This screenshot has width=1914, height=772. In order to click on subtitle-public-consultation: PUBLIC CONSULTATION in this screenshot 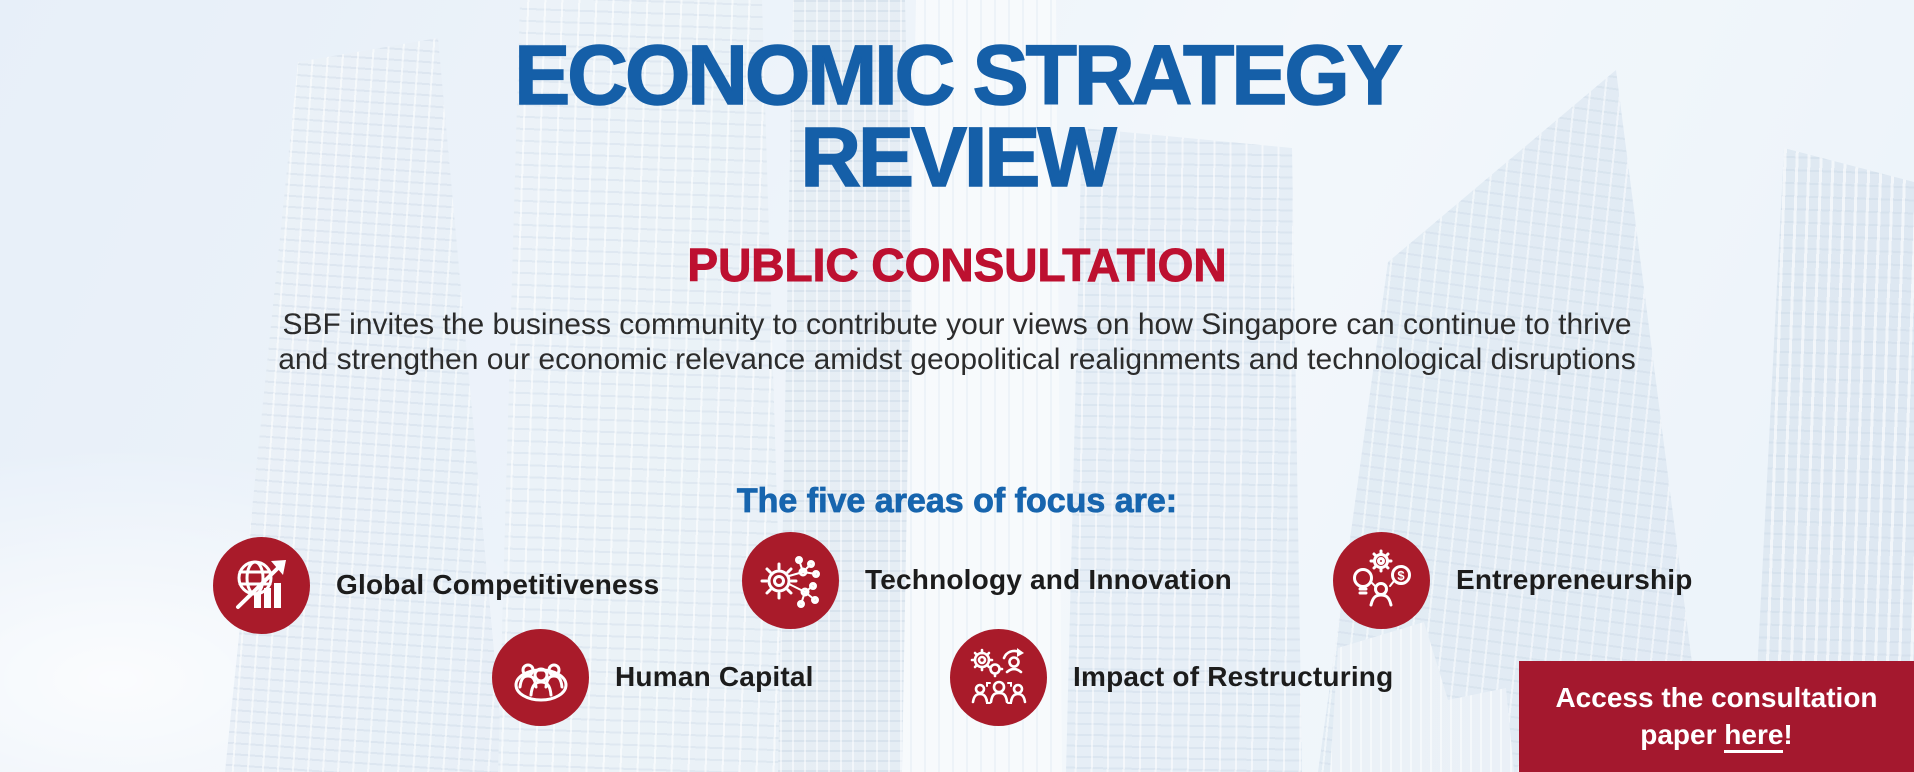, I will do `click(957, 265)`.